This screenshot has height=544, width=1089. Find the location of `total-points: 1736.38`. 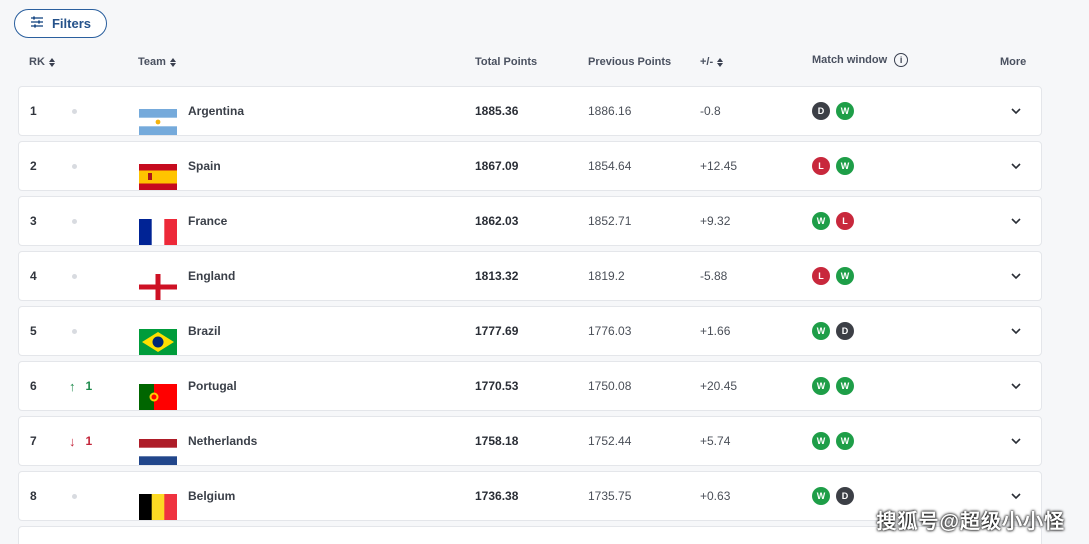

total-points: 1736.38 is located at coordinates (497, 496).